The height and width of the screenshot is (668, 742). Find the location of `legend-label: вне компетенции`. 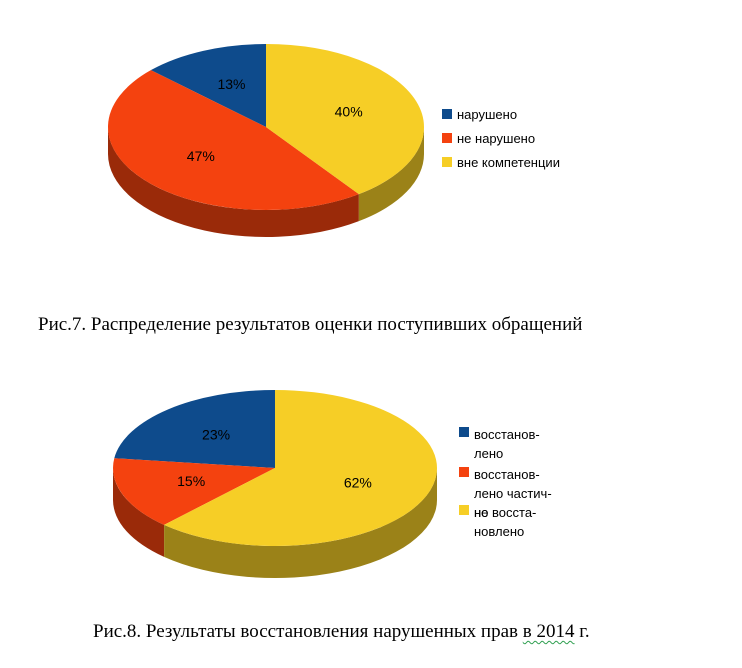

legend-label: вне компетенции is located at coordinates (508, 162).